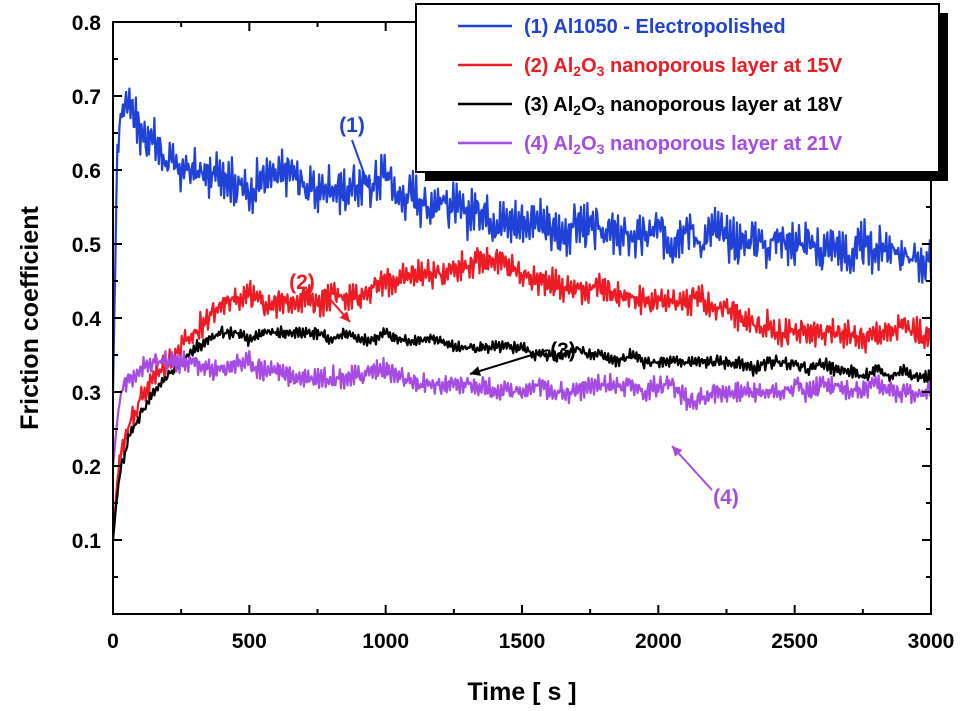  What do you see at coordinates (931, 641) in the screenshot?
I see `x-tick-label: 3000` at bounding box center [931, 641].